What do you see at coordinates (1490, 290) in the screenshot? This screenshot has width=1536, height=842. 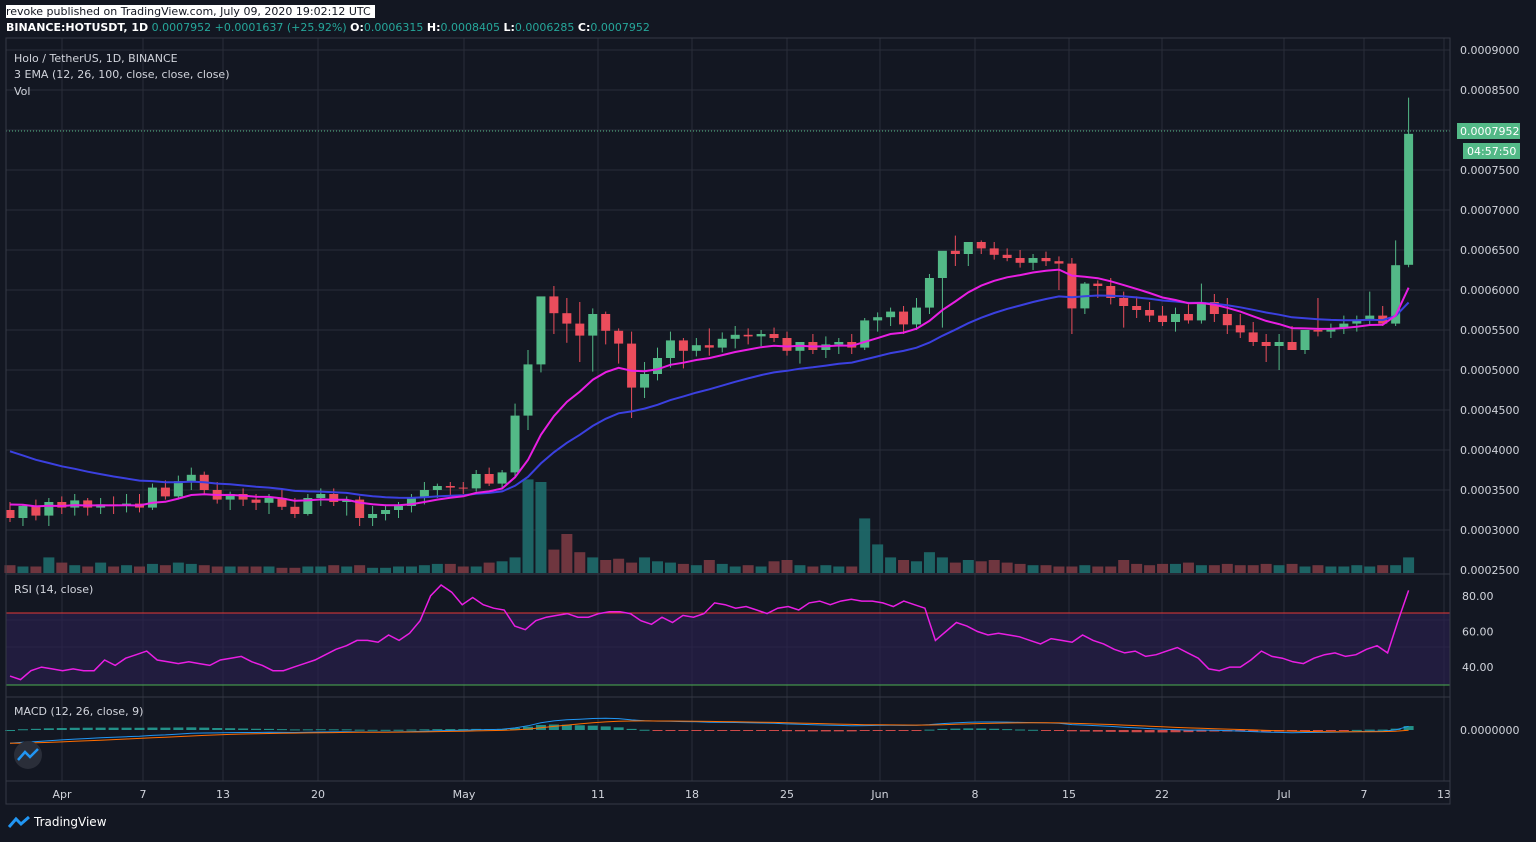 I see `price-tick-label: 0.0006000` at bounding box center [1490, 290].